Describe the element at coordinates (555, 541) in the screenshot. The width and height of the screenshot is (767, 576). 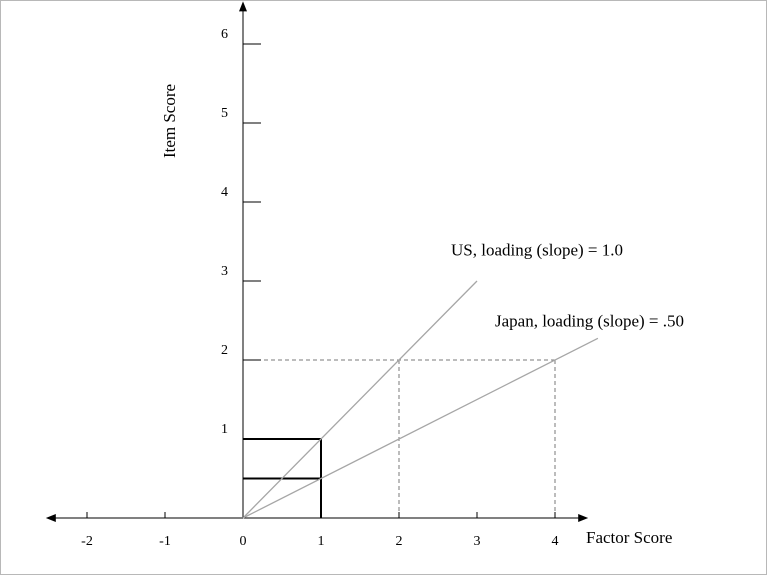
I see `x-tick-label: 4` at that location.